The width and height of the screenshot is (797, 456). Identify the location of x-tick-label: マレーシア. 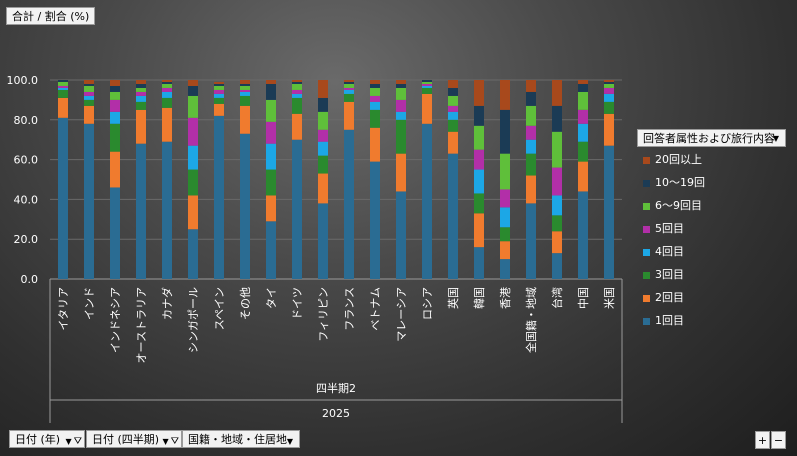
(401, 314).